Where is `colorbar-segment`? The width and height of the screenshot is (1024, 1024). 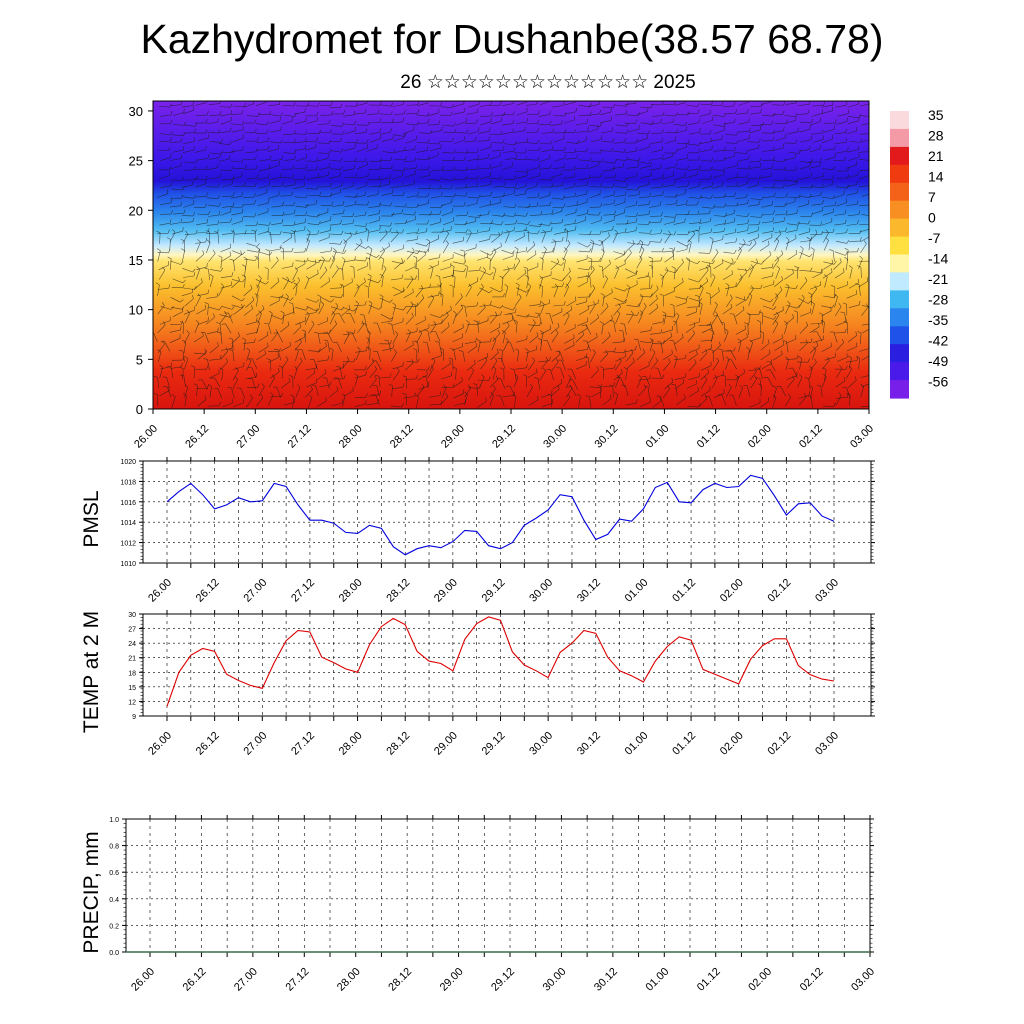 colorbar-segment is located at coordinates (899, 299).